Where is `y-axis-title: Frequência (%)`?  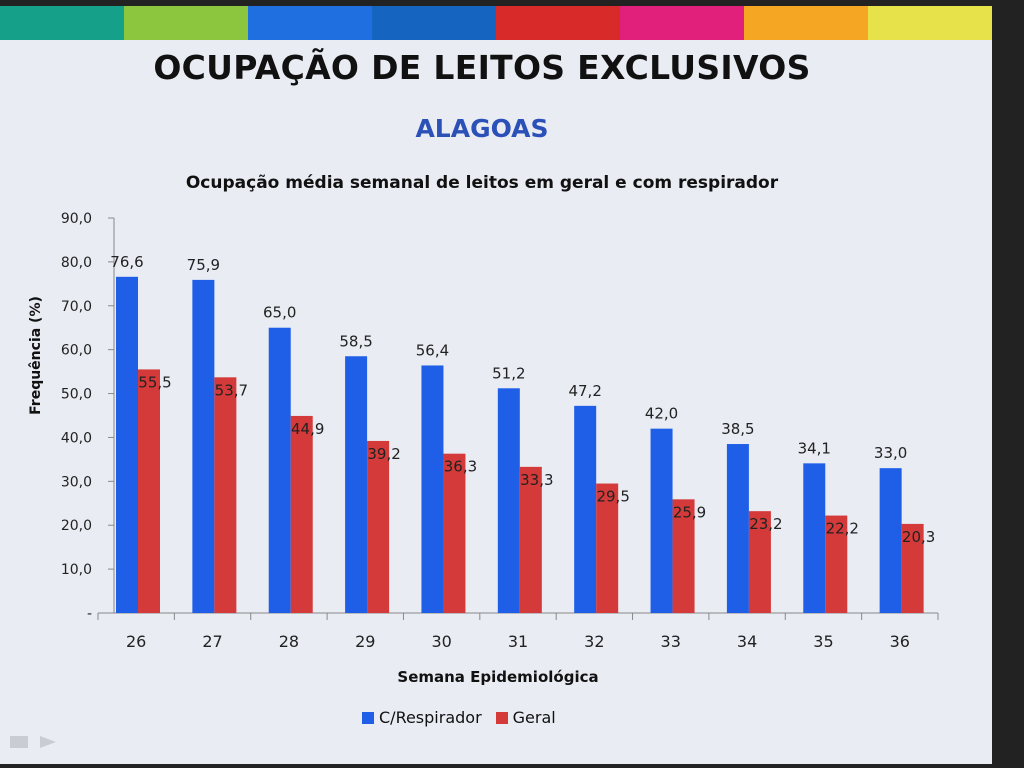 y-axis-title: Frequência (%) is located at coordinates (36, 355).